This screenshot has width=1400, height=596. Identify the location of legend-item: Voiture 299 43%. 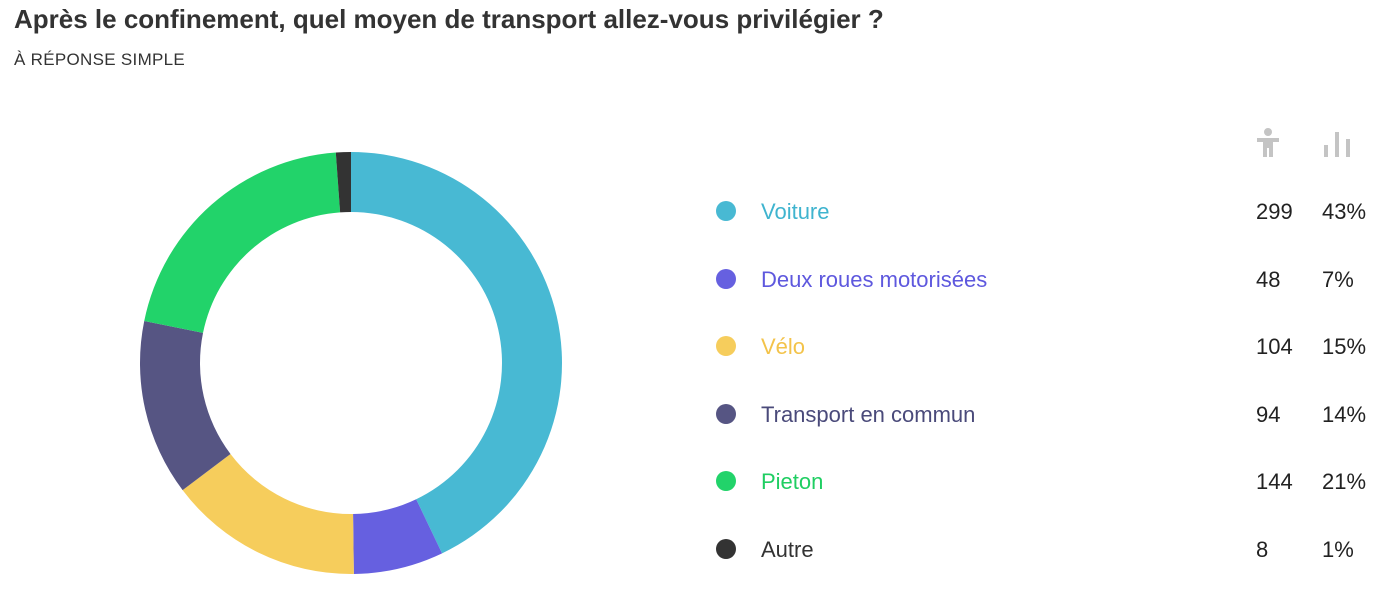
(1045, 211).